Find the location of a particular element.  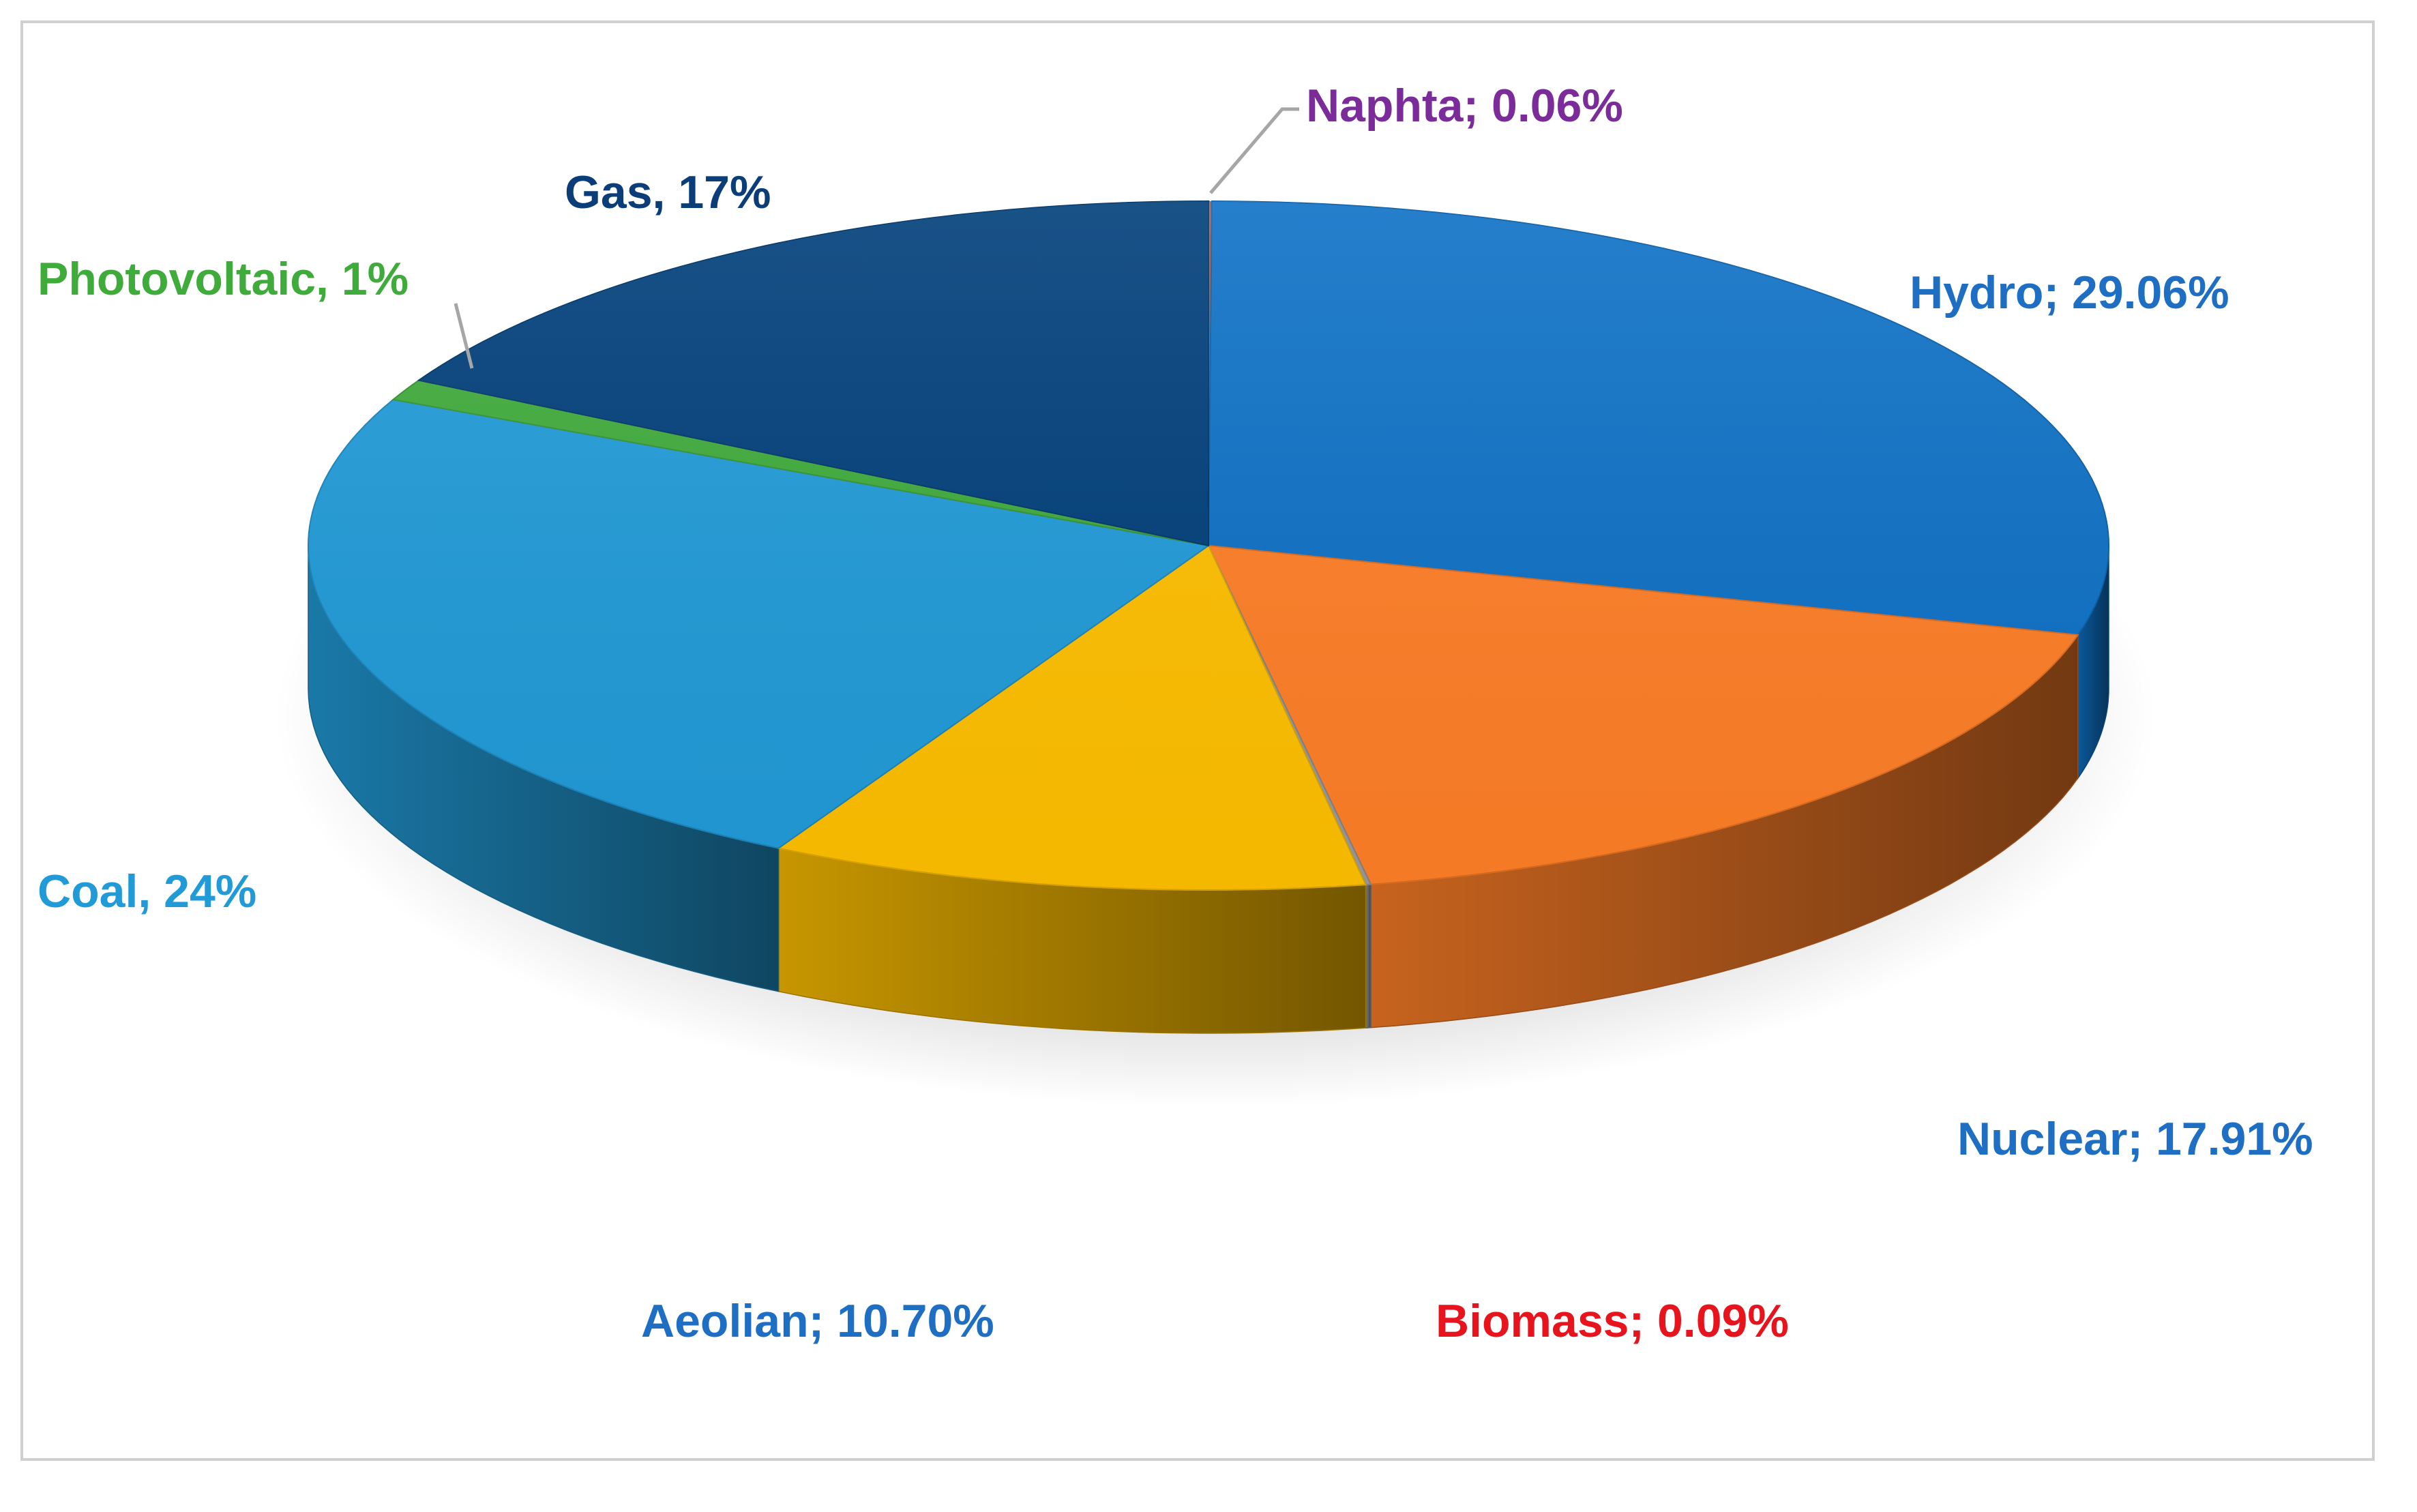

data-label-coal: Coal, 24% is located at coordinates (147, 891).